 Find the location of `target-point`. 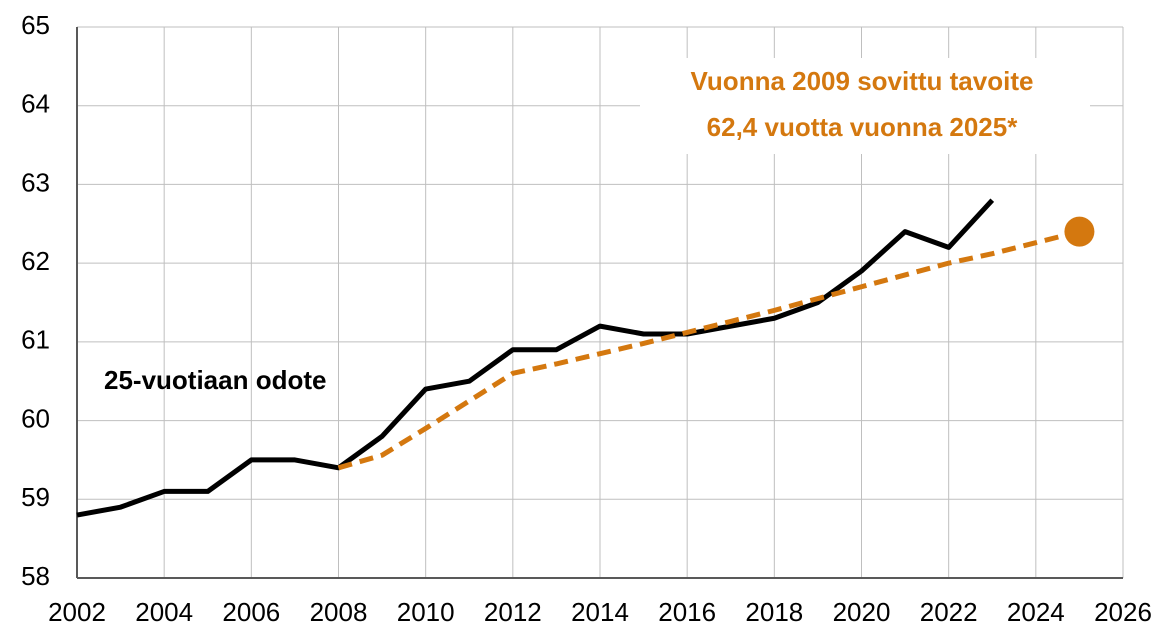

target-point is located at coordinates (1079, 231).